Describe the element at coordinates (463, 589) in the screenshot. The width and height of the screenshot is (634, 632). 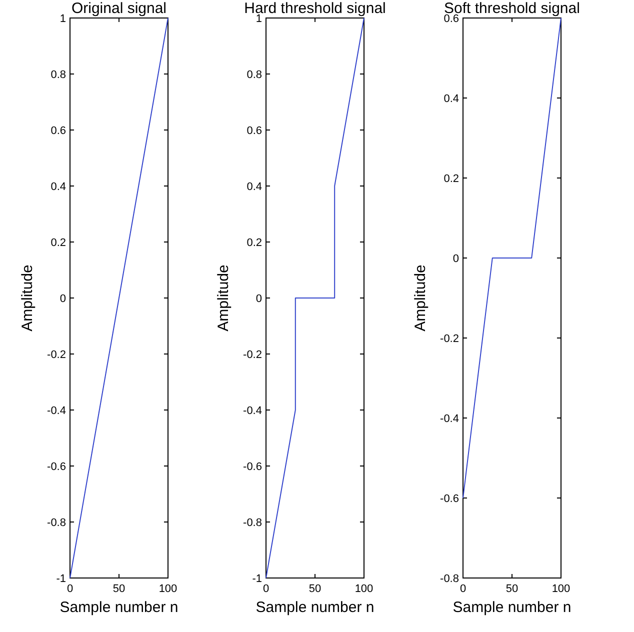
I see `x-tick-label: 0` at that location.